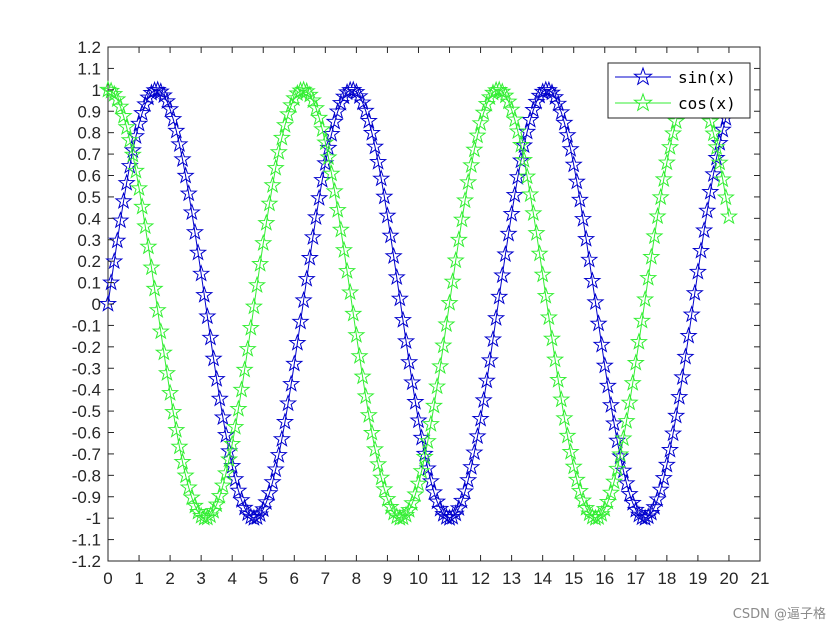 This screenshot has width=840, height=630. I want to click on y-tick-label: 0.5, so click(89, 197).